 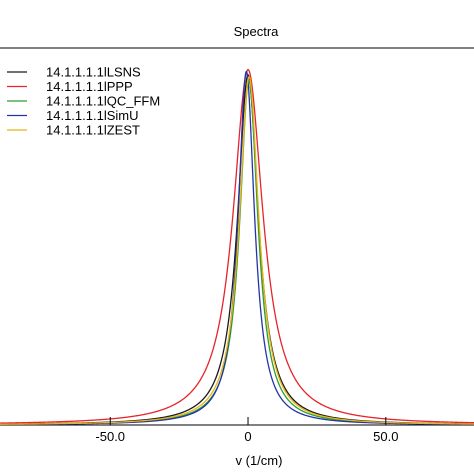 I want to click on chart-title: Spectra, so click(x=257, y=31).